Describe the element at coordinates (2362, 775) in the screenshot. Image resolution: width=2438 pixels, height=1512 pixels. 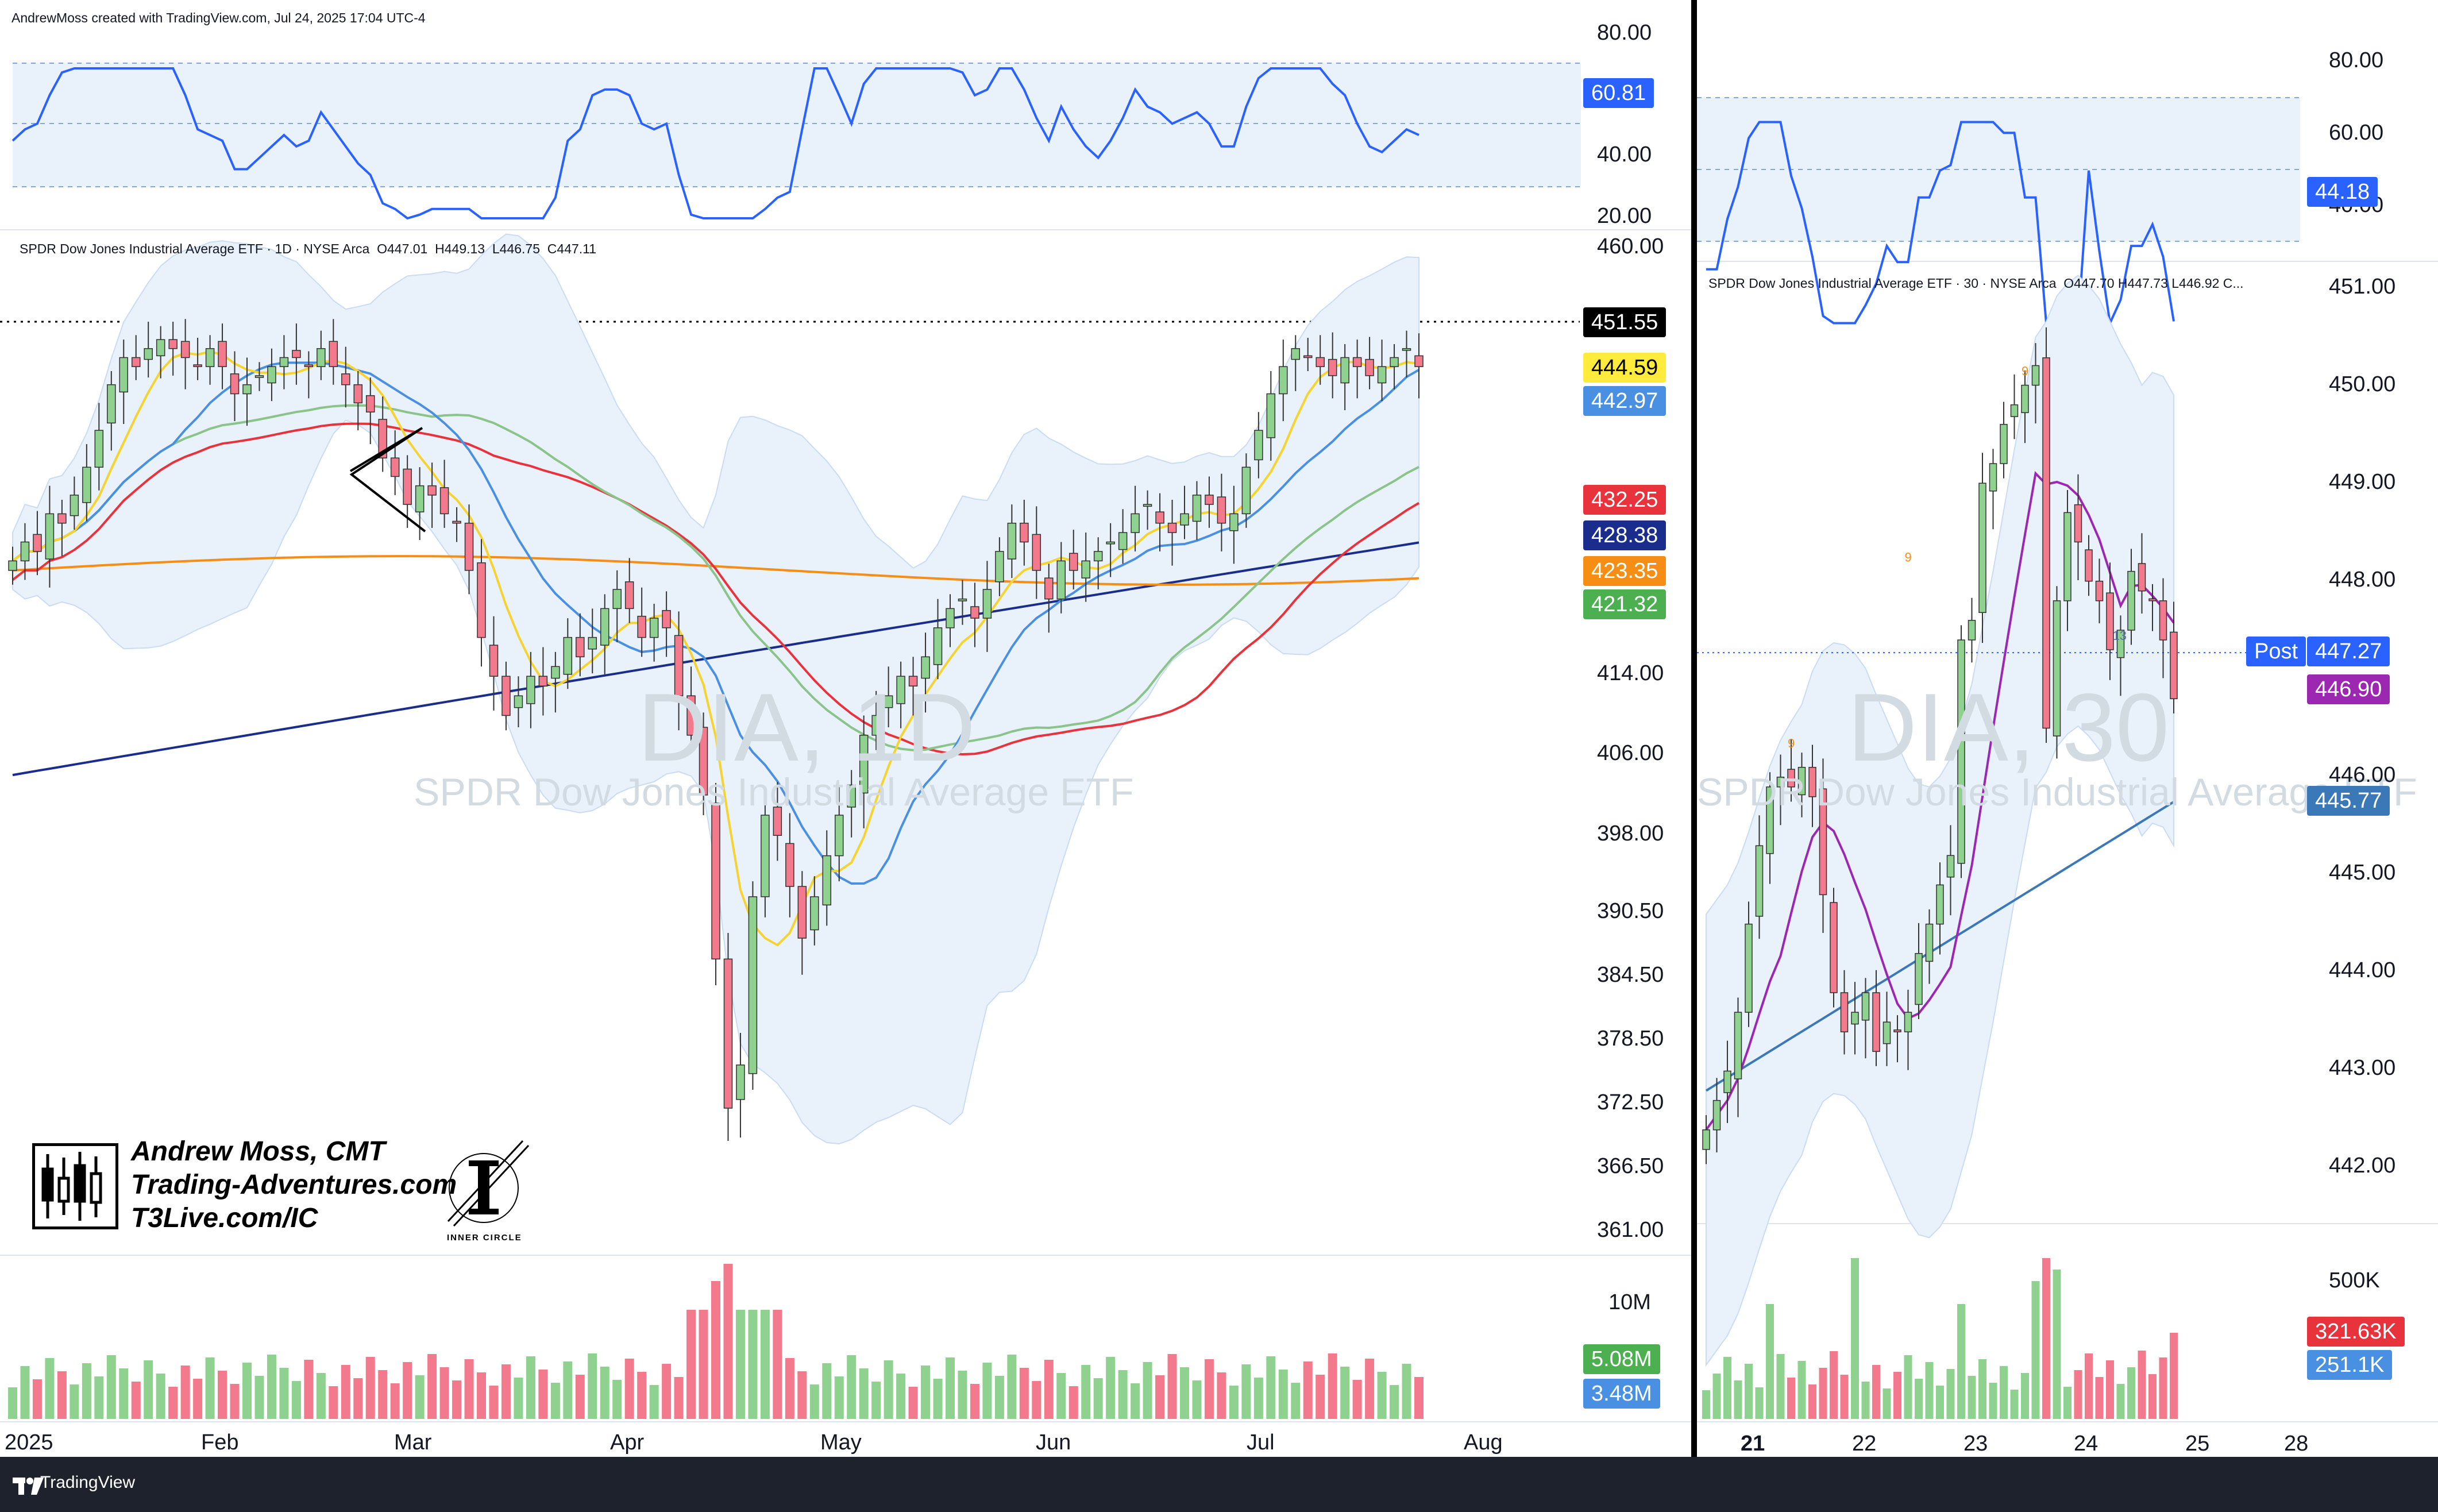
I see `intraday-price-tick: 446.00` at that location.